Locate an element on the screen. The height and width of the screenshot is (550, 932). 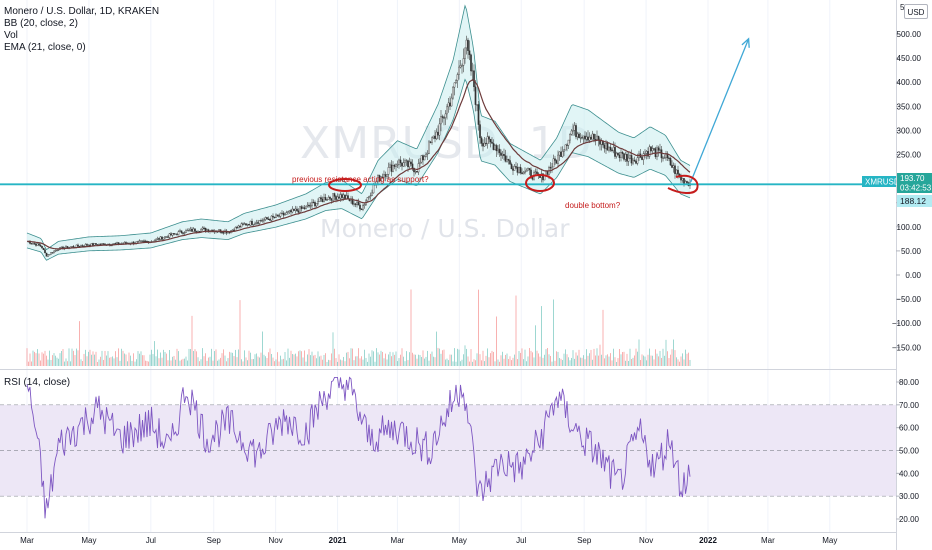
y-tick-label: 400.00 is located at coordinates (909, 82).